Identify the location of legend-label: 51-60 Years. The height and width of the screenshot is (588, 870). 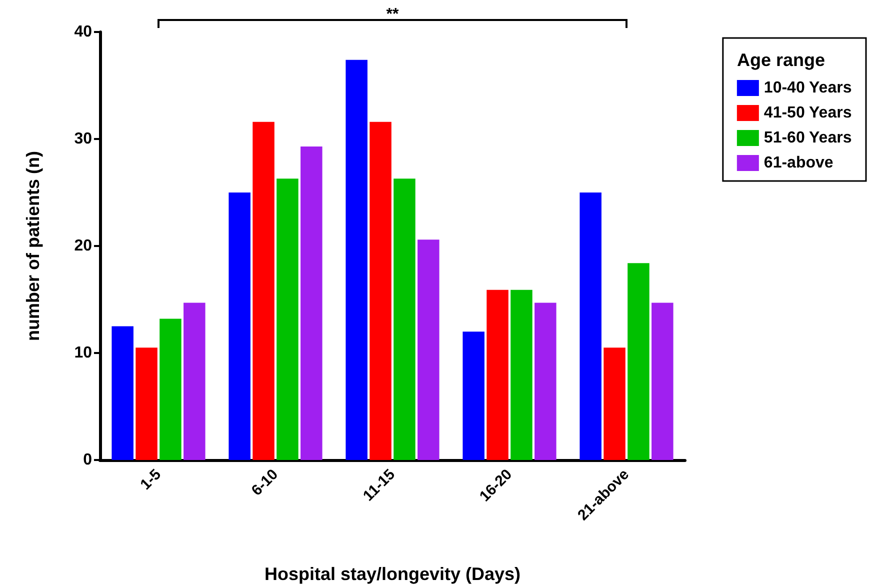
(808, 138).